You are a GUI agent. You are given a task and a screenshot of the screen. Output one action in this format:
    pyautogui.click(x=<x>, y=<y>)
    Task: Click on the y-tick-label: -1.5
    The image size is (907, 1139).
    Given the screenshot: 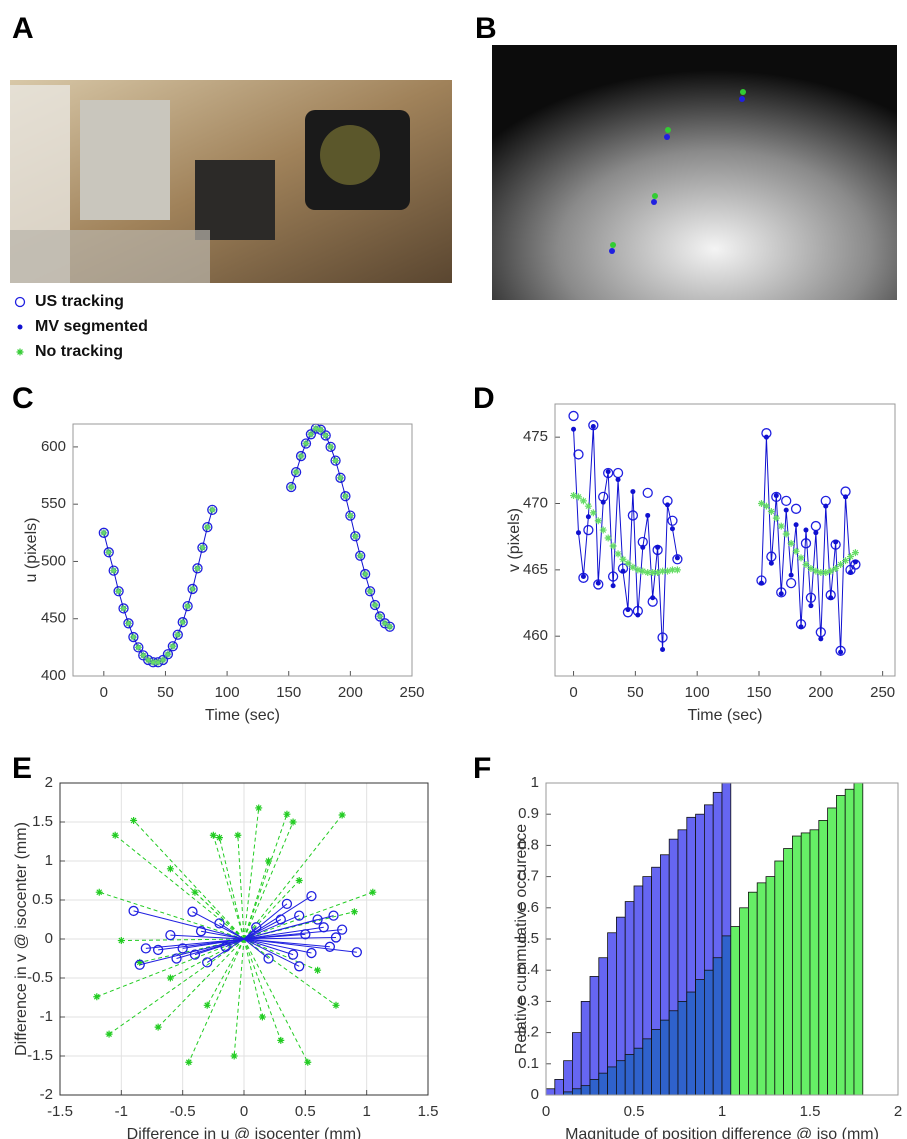 What is the action you would take?
    pyautogui.click(x=40, y=1055)
    